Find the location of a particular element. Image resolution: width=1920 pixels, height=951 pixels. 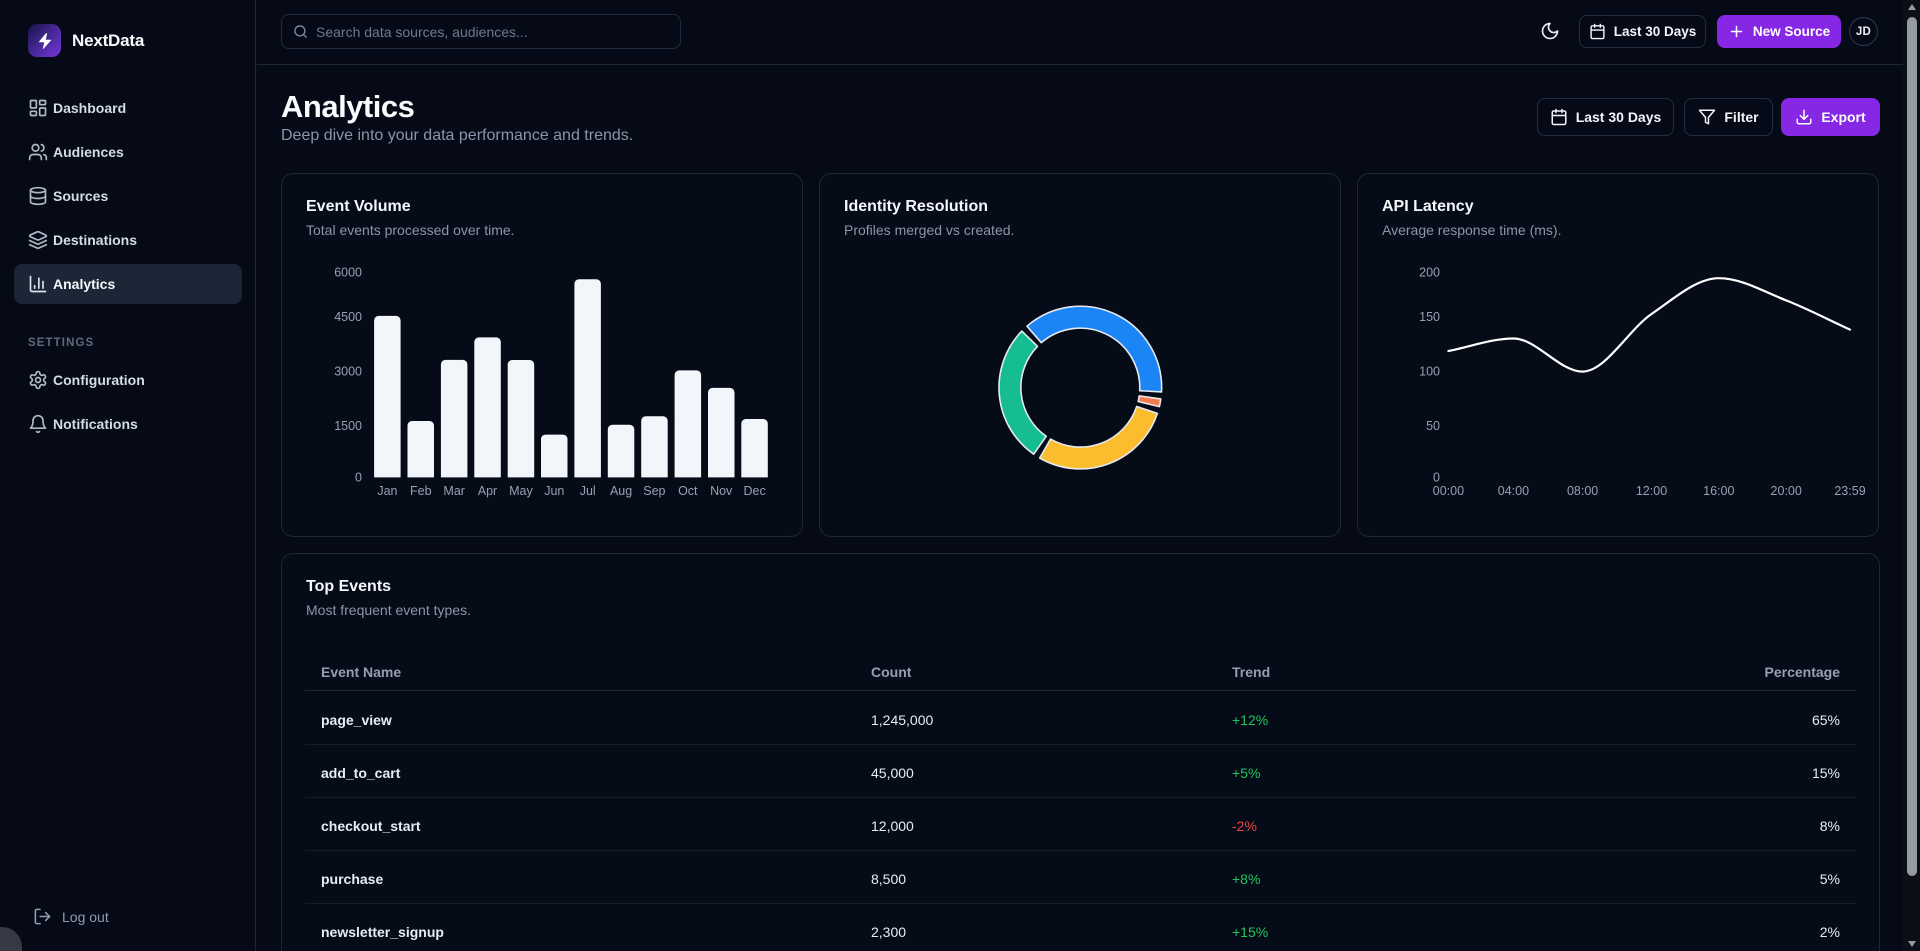

svg-text: 3000 is located at coordinates (348, 372).